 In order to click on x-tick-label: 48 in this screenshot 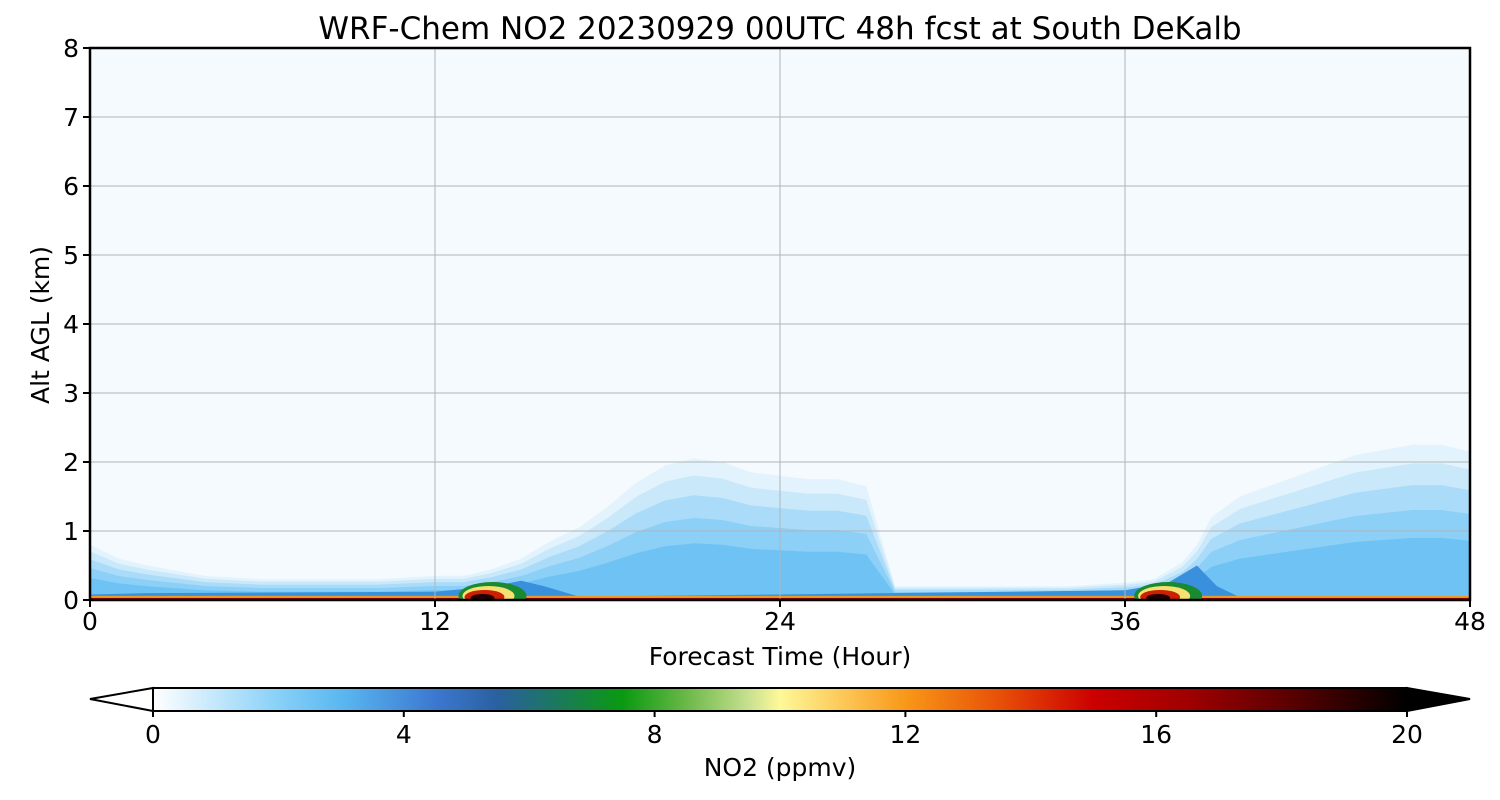, I will do `click(1470, 621)`.